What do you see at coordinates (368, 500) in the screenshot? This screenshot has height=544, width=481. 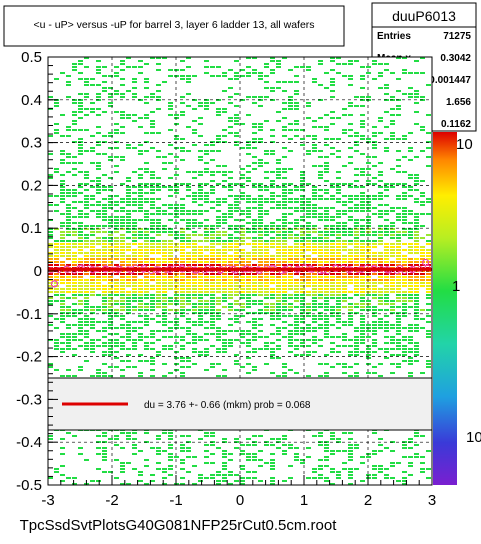 I see `x-tick-label: 2` at bounding box center [368, 500].